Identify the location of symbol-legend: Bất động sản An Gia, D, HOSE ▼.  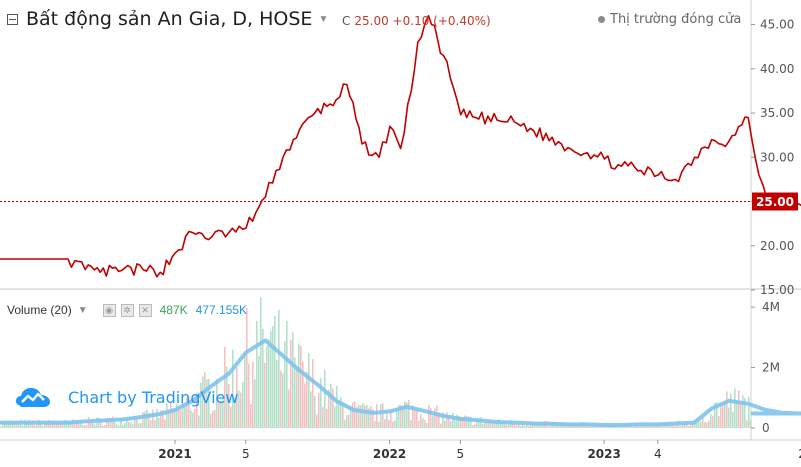
(167, 19).